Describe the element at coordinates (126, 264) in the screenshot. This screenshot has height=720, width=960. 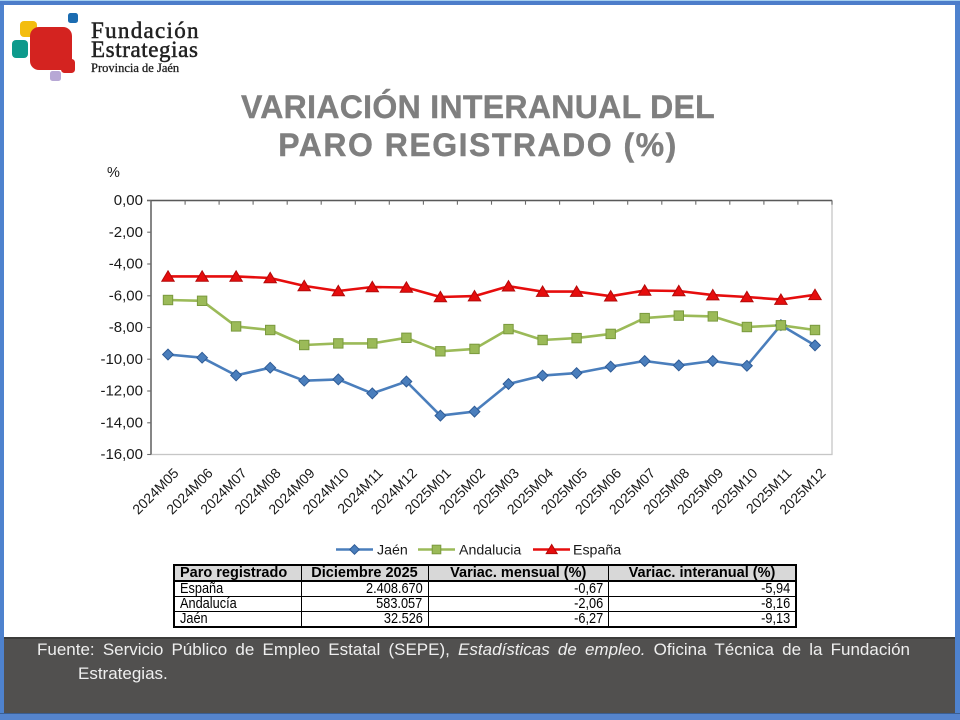
I see `svg-text: -4,00` at that location.